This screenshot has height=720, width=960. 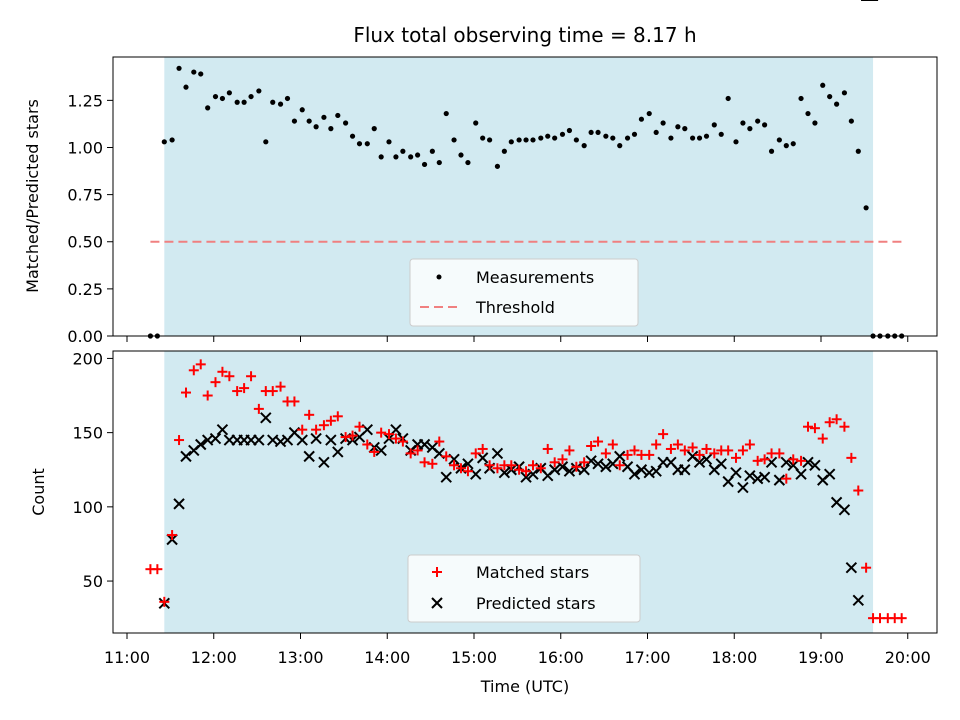 I want to click on top-xticks, so click(x=517, y=339).